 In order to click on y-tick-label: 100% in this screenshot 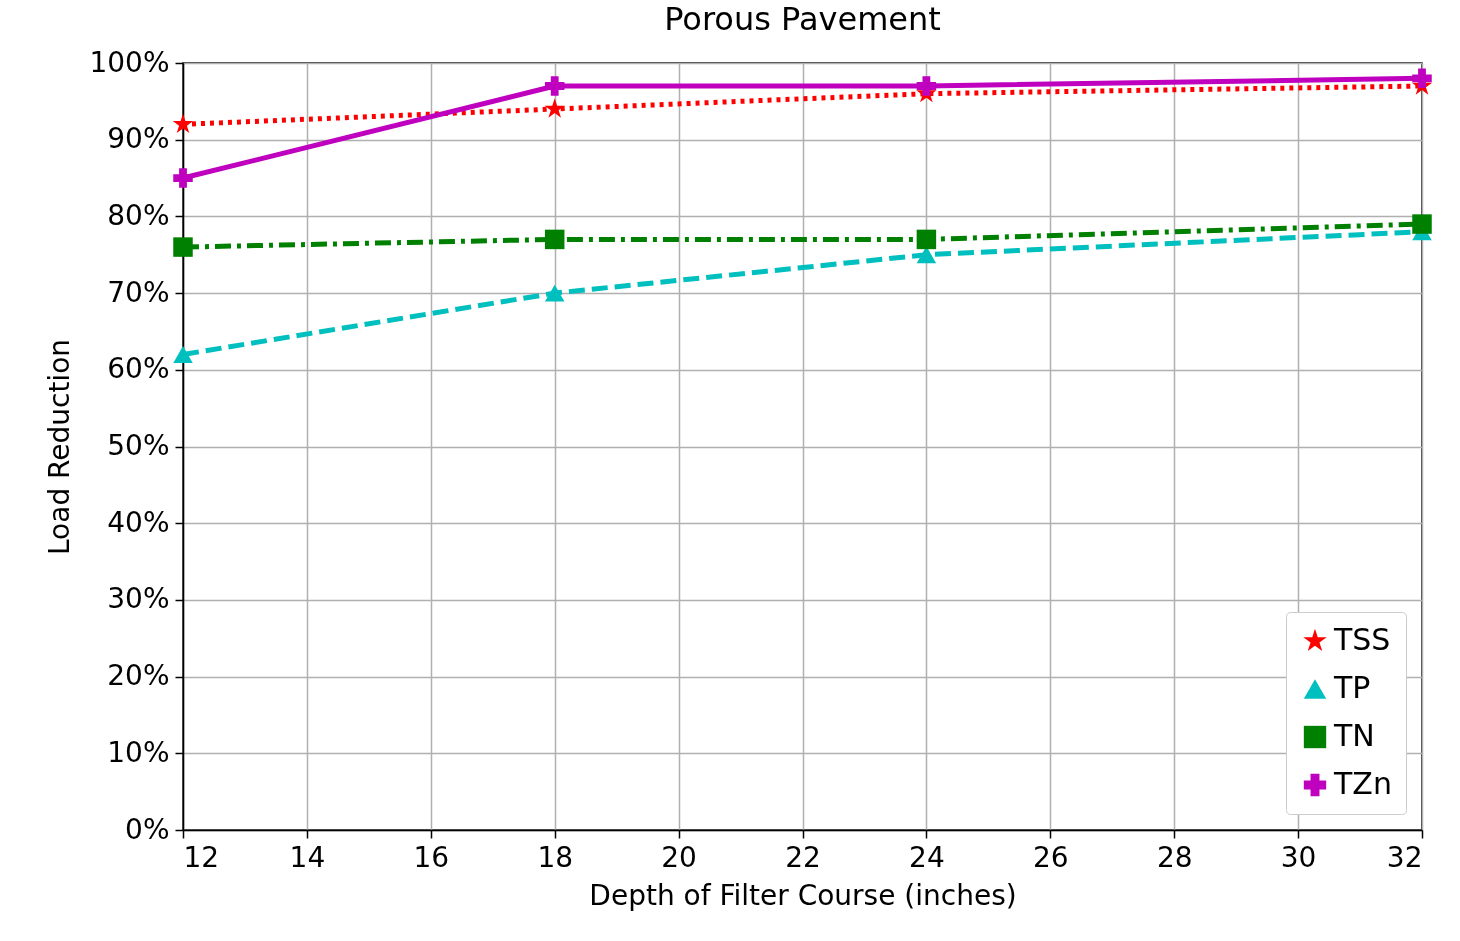, I will do `click(129, 62)`.